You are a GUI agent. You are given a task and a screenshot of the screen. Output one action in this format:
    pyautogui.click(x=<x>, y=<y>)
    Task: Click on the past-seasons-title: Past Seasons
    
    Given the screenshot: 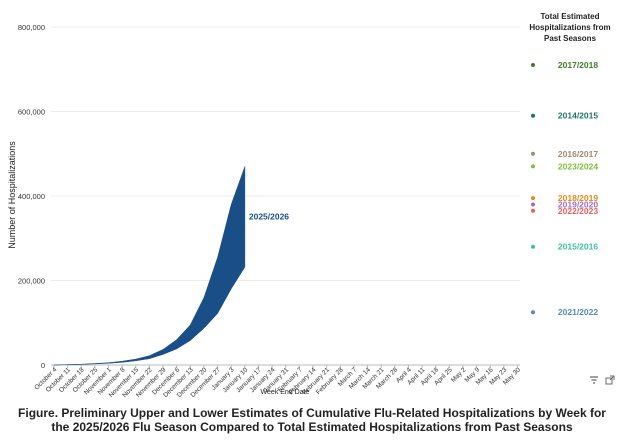 What is the action you would take?
    pyautogui.click(x=570, y=38)
    